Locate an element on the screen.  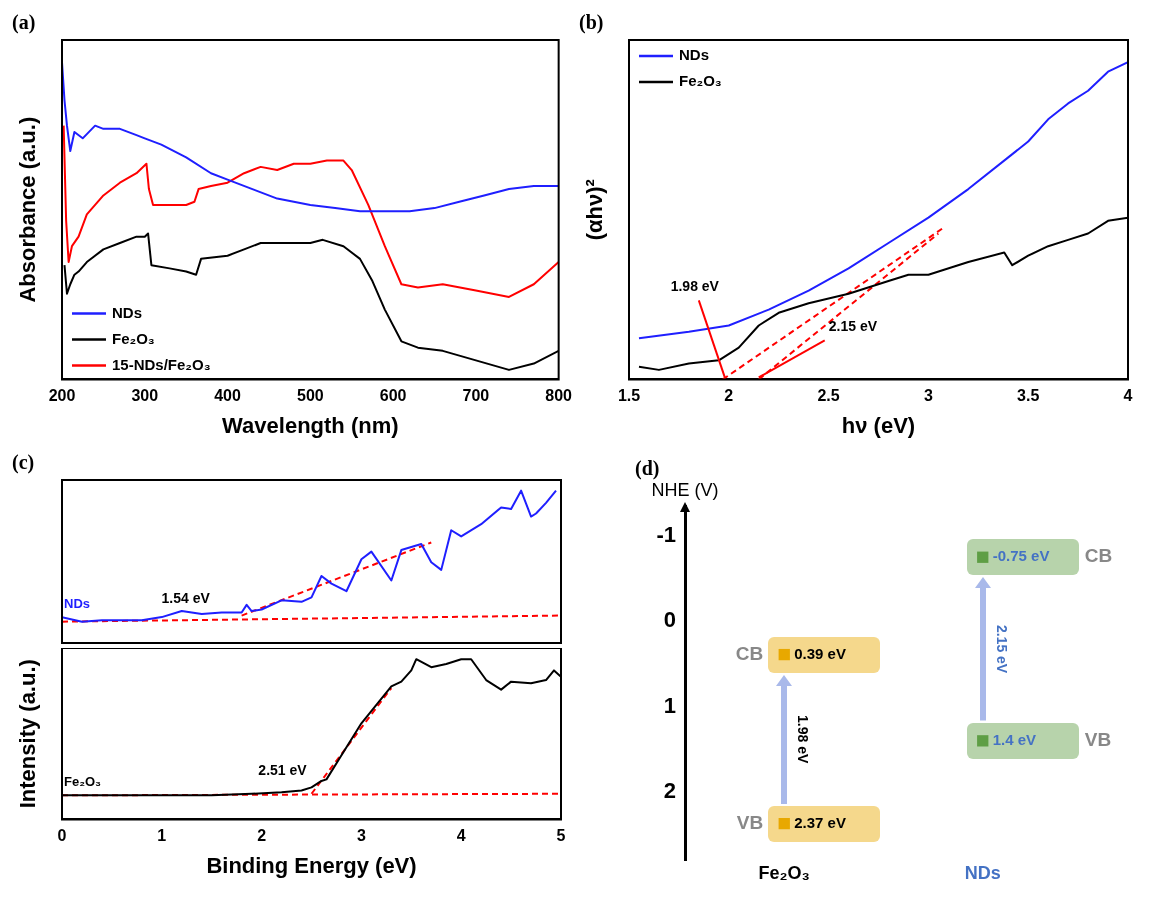
series-label: VB is located at coordinates (750, 822).